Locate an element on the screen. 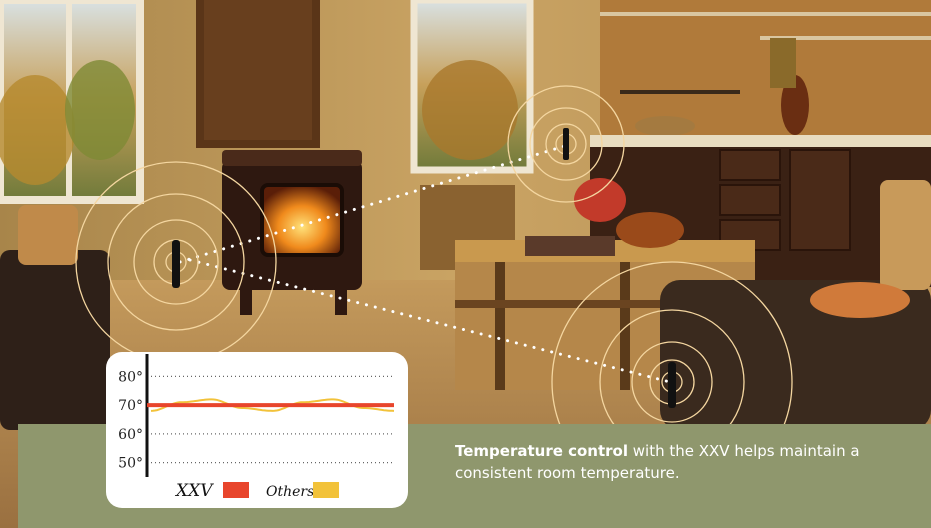 The width and height of the screenshot is (931, 528). y-tick-label: 60° is located at coordinates (130, 435).